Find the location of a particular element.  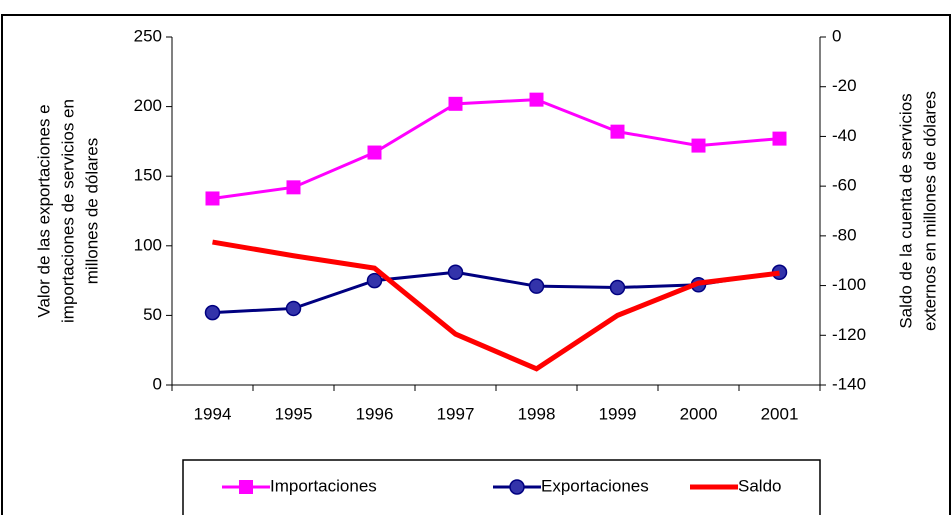

y-tick-label: 150 is located at coordinates (148, 175).